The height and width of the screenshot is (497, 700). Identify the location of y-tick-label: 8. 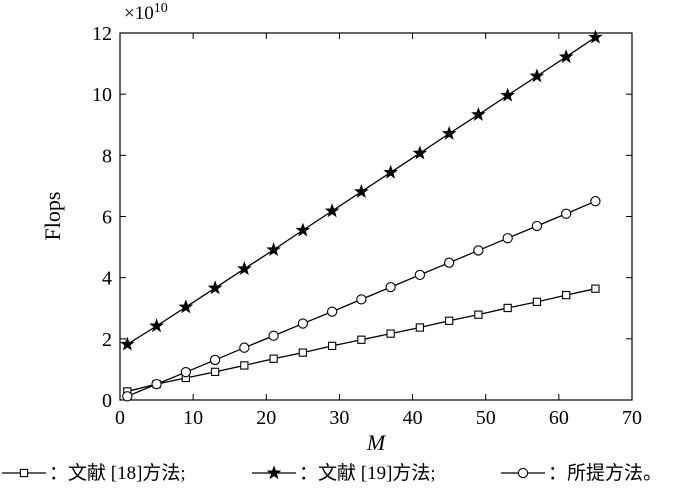
(107, 156).